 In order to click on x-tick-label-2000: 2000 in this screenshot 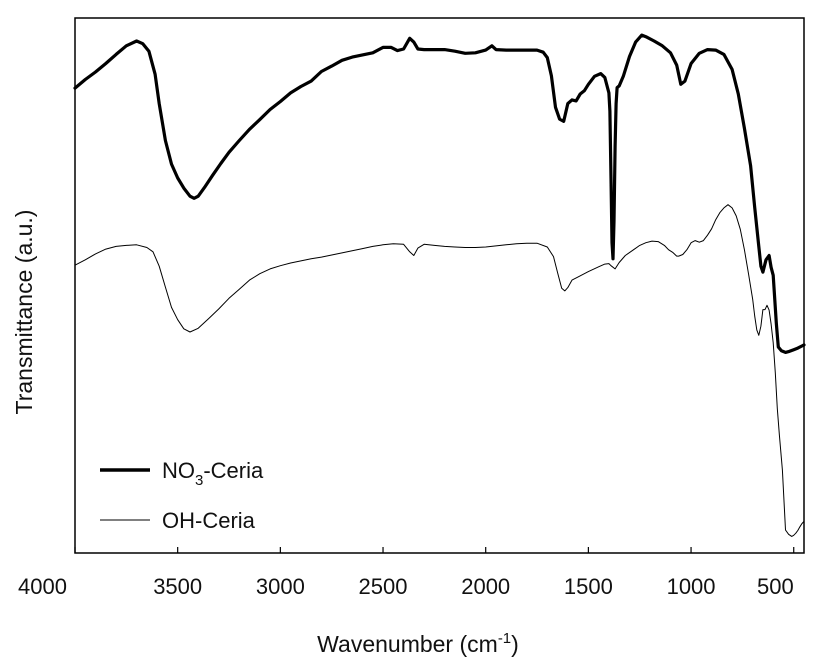, I will do `click(485, 586)`.